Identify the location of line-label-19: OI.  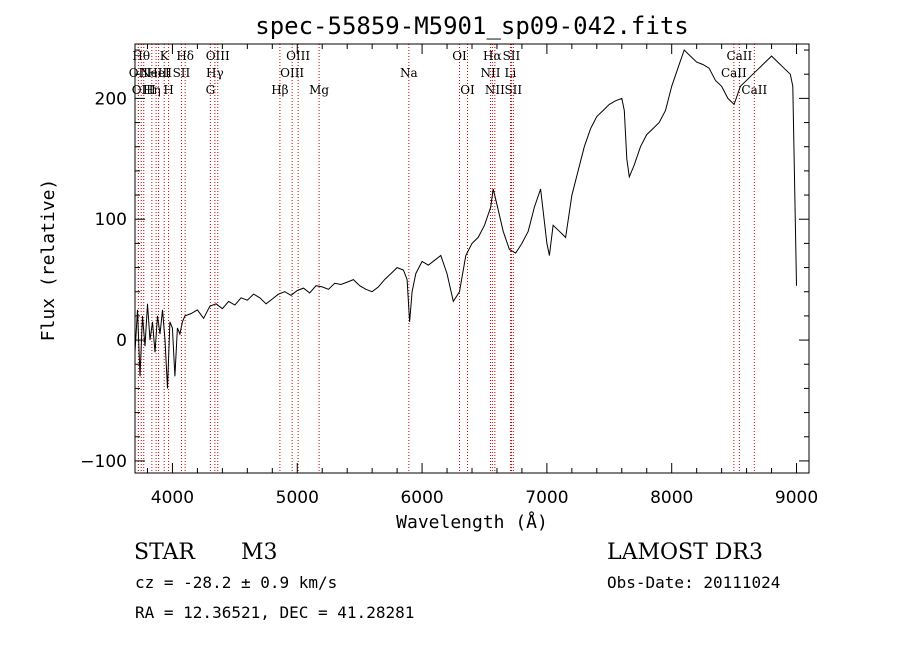
(467, 90).